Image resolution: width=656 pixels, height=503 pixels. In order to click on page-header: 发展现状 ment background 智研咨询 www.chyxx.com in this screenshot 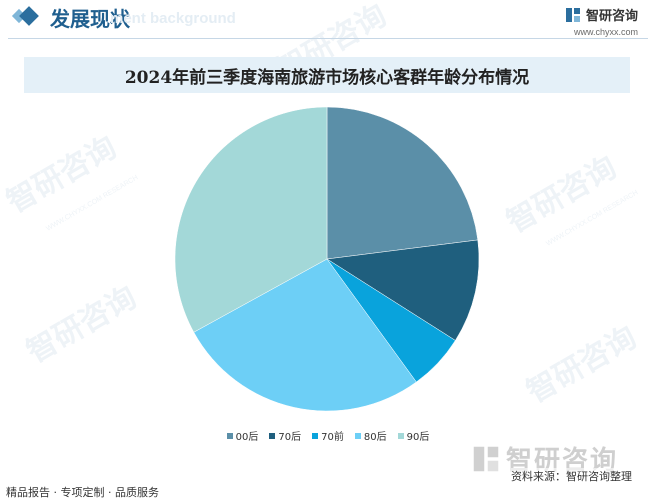, I will do `click(328, 22)`.